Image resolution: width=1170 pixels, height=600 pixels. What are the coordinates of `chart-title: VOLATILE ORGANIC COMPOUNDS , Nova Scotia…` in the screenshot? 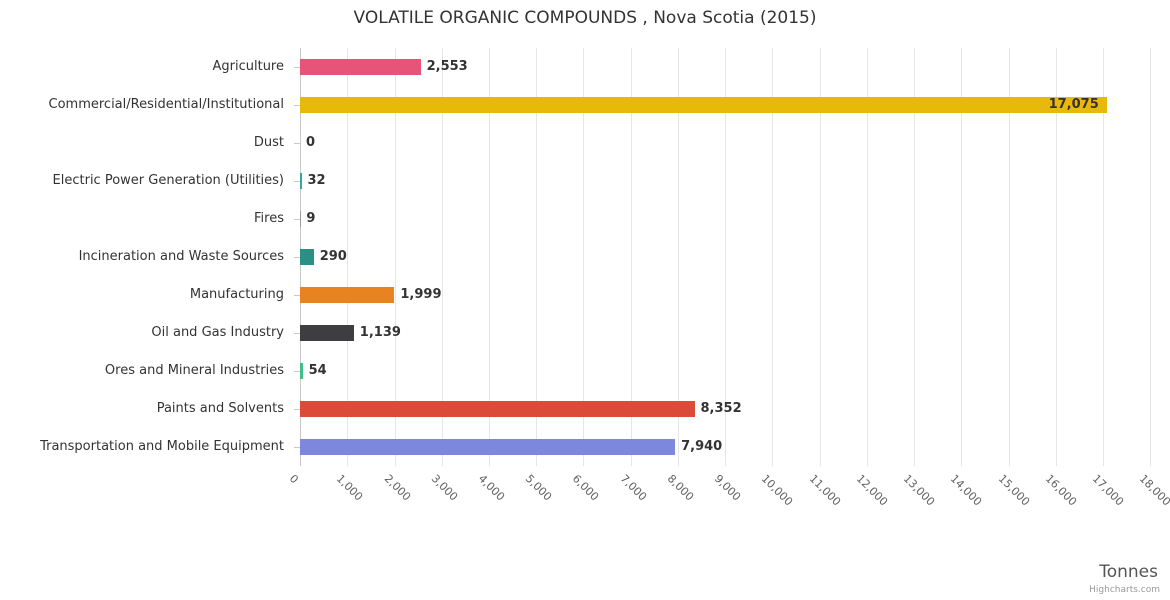 It's located at (585, 18).